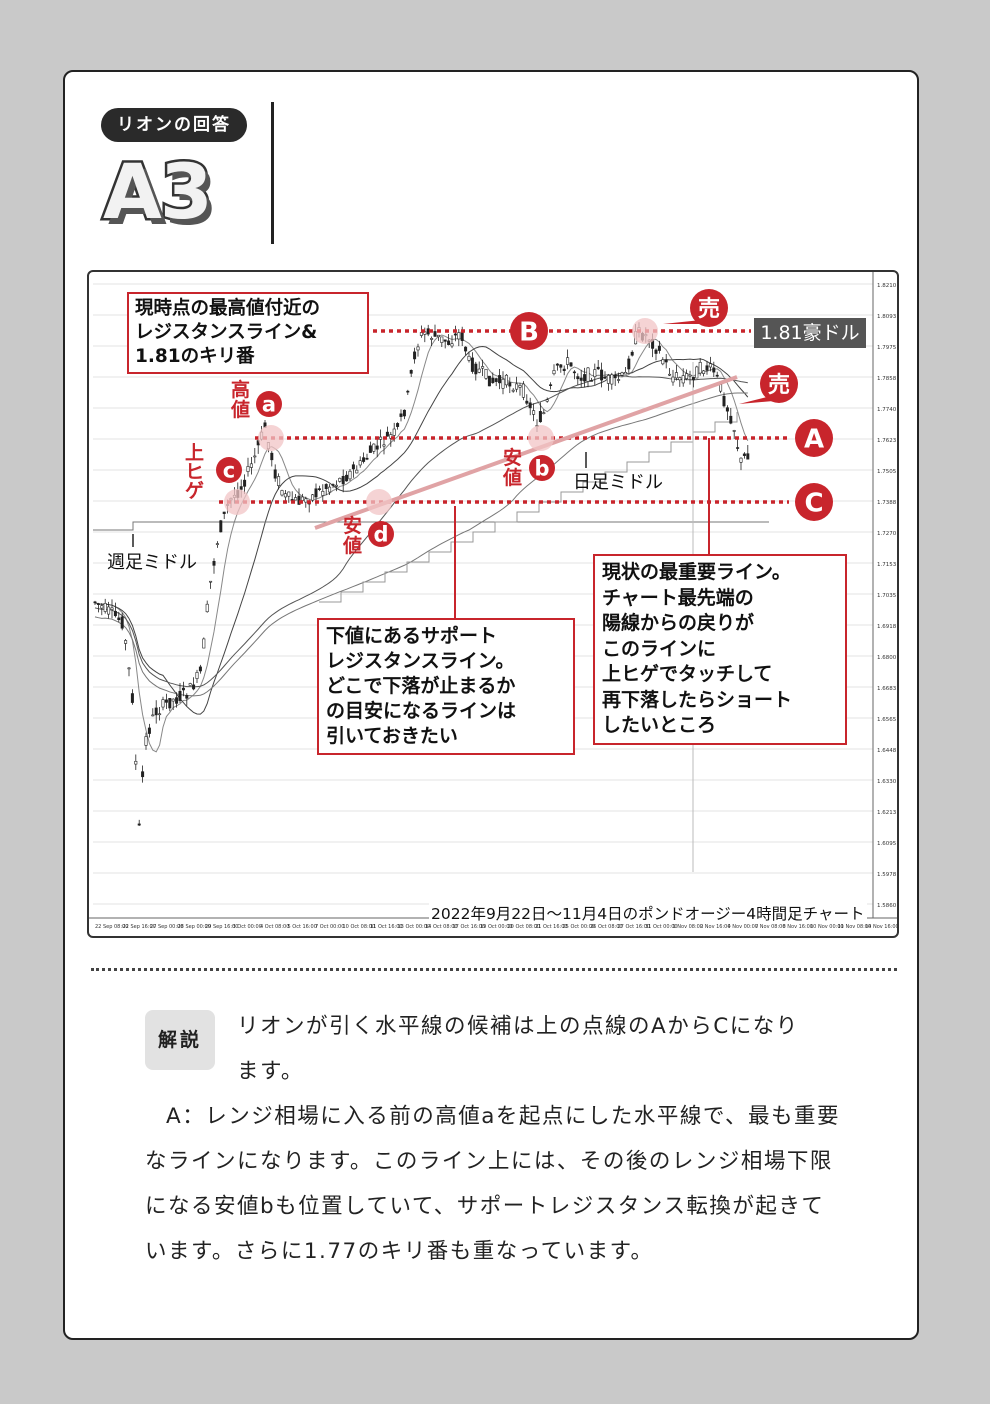 Image resolution: width=990 pixels, height=1404 pixels. Describe the element at coordinates (798, 927) in the screenshot. I see `x-tick-label: 8 Nov 16:00` at that location.